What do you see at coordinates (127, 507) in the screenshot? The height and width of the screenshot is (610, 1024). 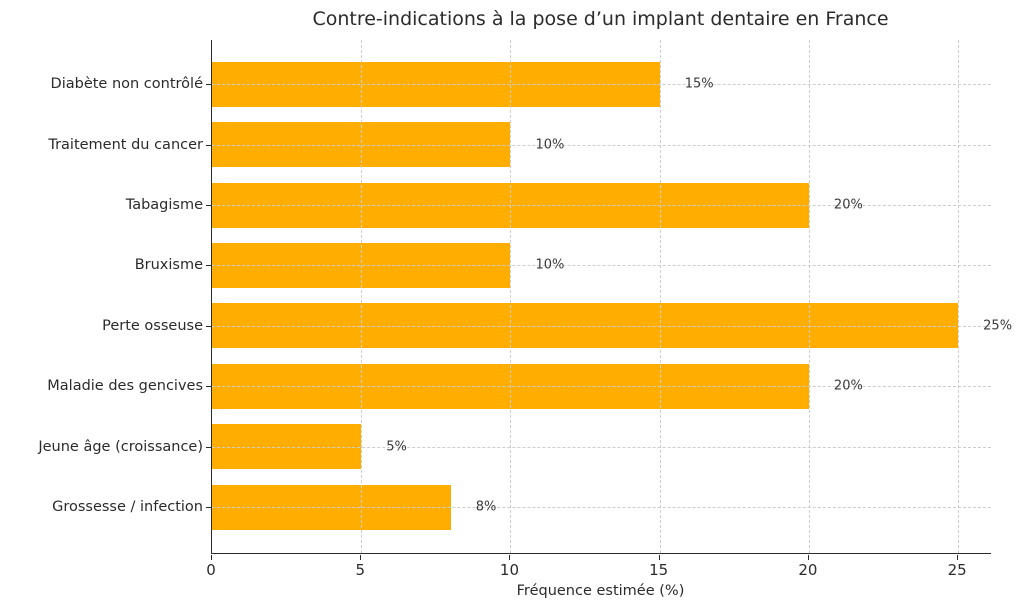 I see `y-tick-label: Grossesse / infection` at bounding box center [127, 507].